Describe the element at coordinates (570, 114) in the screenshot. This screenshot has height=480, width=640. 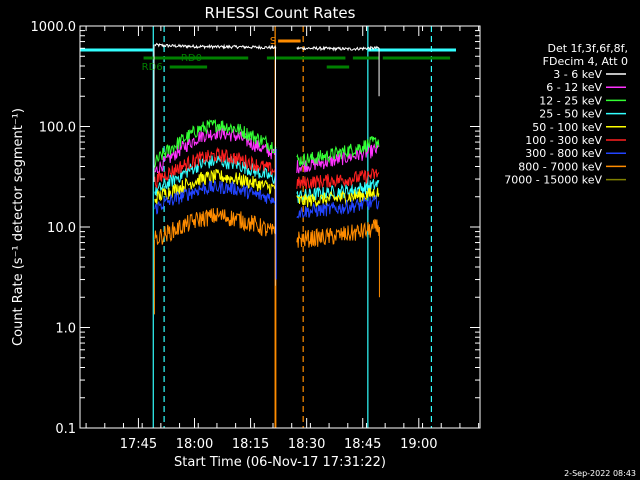
I see `legend-entry-label-3: 25 - 50 keV` at that location.